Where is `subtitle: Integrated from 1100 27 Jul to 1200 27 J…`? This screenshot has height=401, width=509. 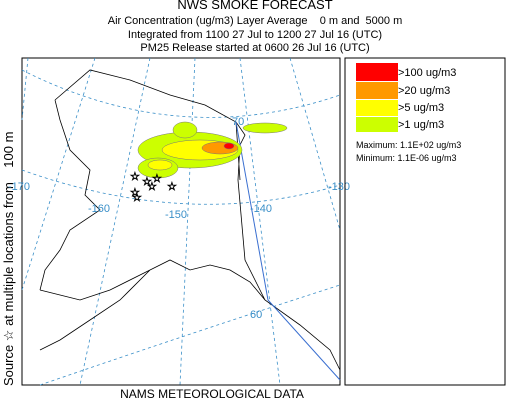 subtitle: Integrated from 1100 27 Jul to 1200 27 J… is located at coordinates (255, 35).